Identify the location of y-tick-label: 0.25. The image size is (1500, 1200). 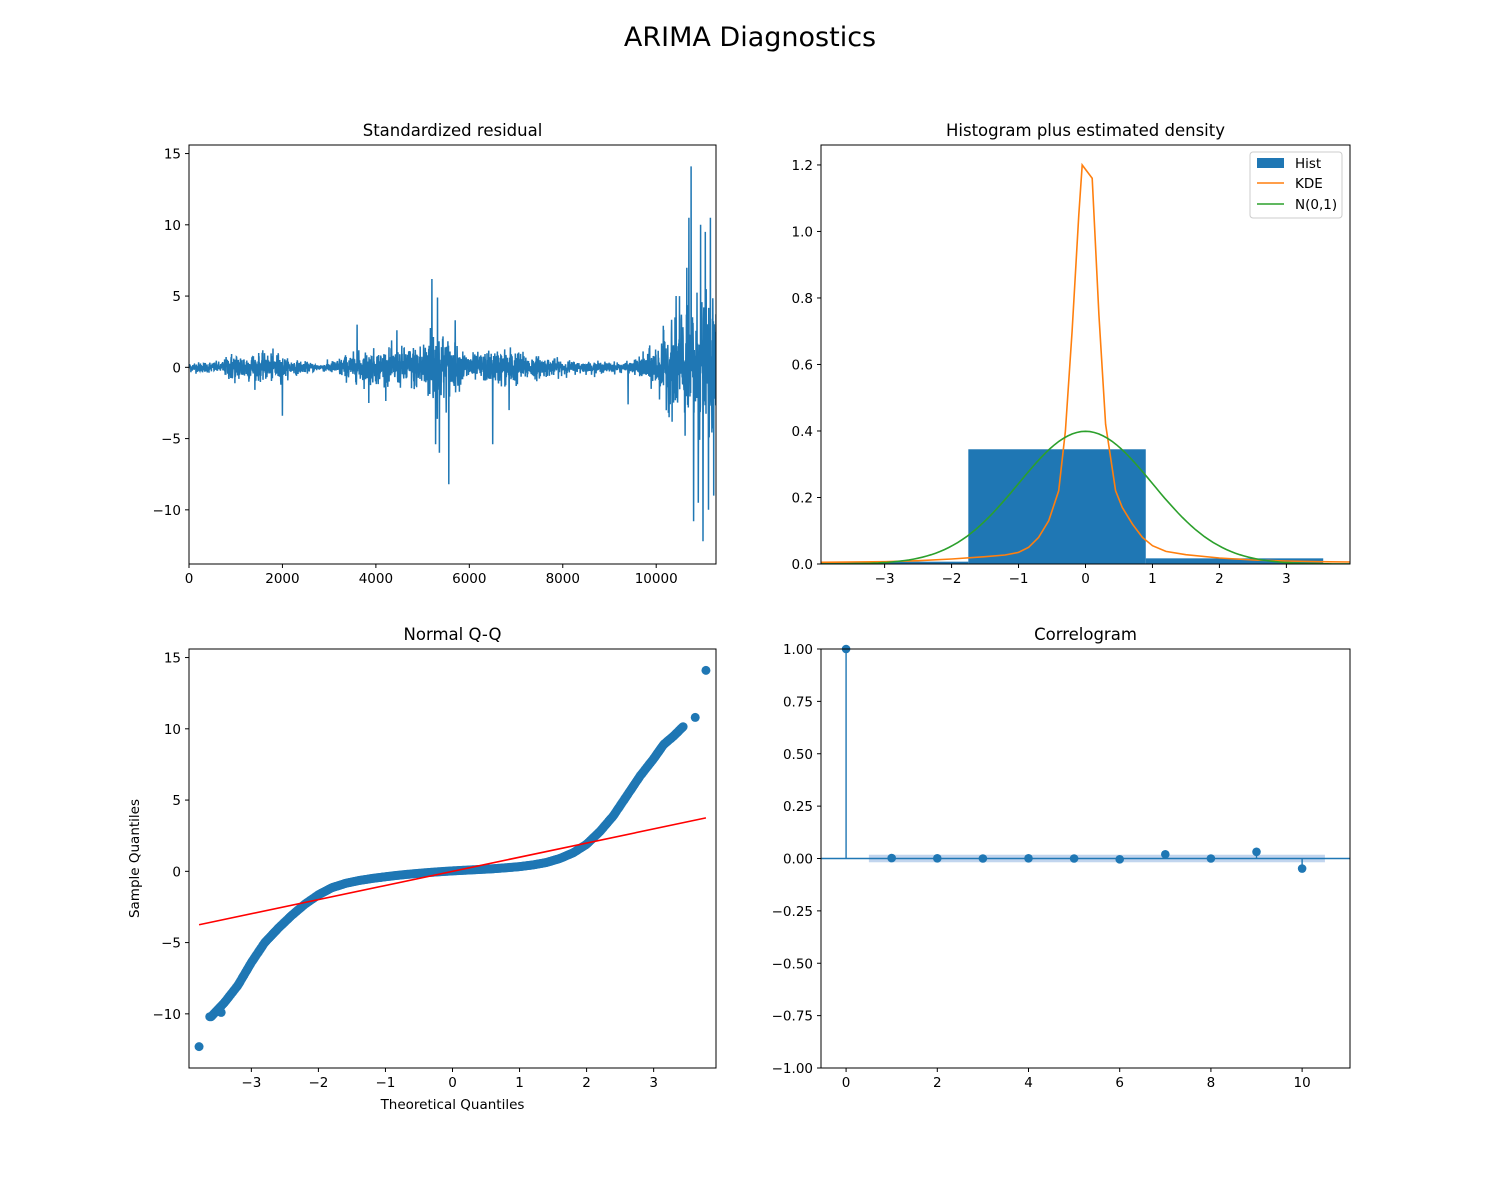
(798, 807).